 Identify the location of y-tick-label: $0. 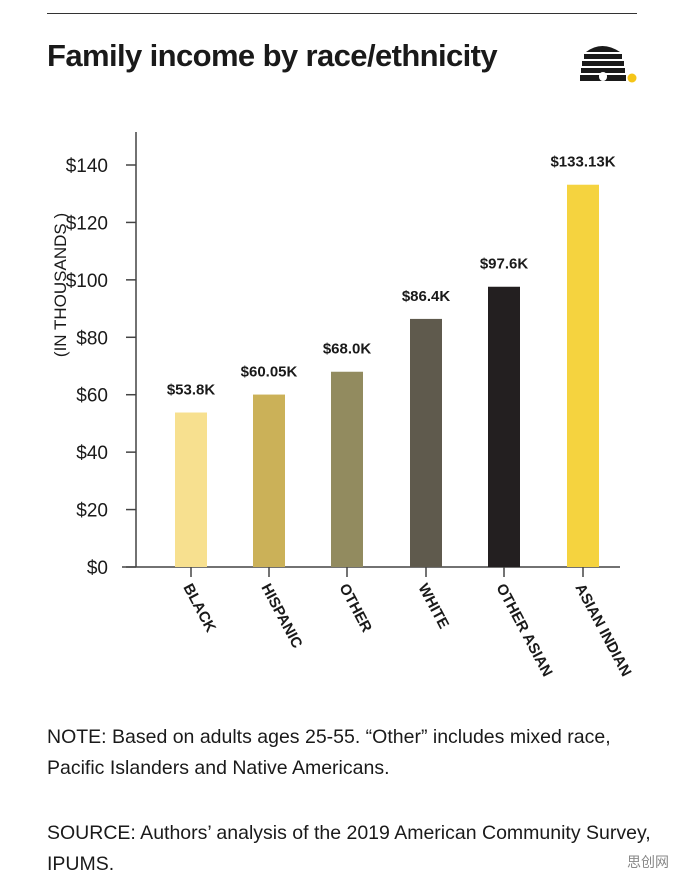
(97, 568).